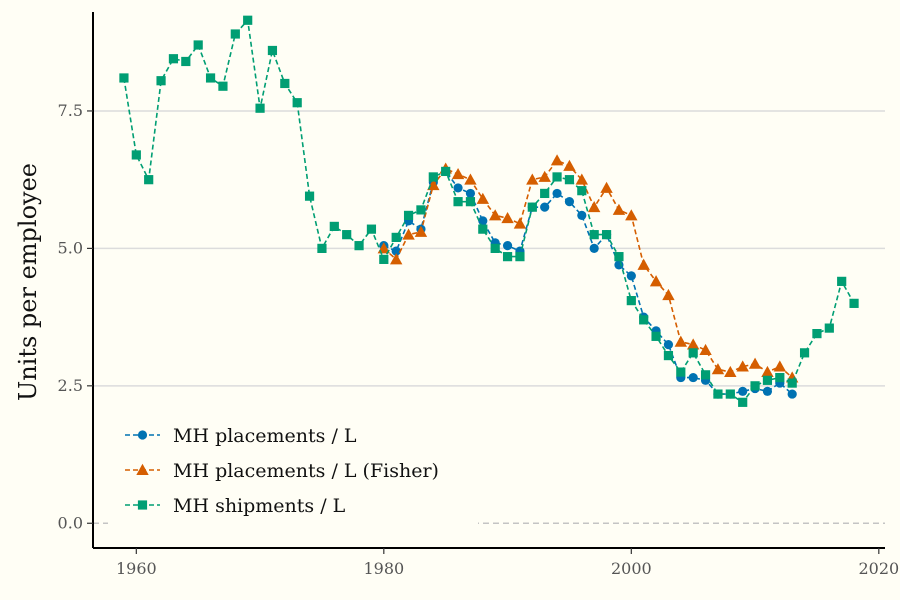 This screenshot has width=900, height=600. I want to click on x-tick-label: 2020, so click(878, 568).